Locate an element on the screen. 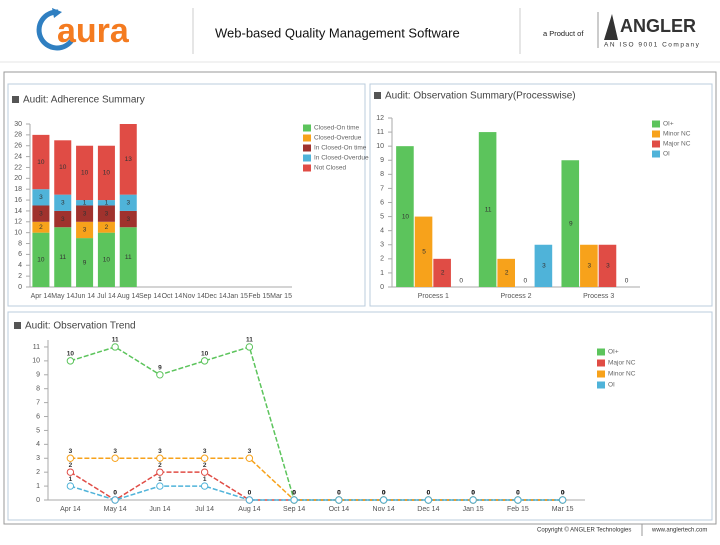 This screenshot has width=720, height=545. legend-label: Not Closed is located at coordinates (330, 168).